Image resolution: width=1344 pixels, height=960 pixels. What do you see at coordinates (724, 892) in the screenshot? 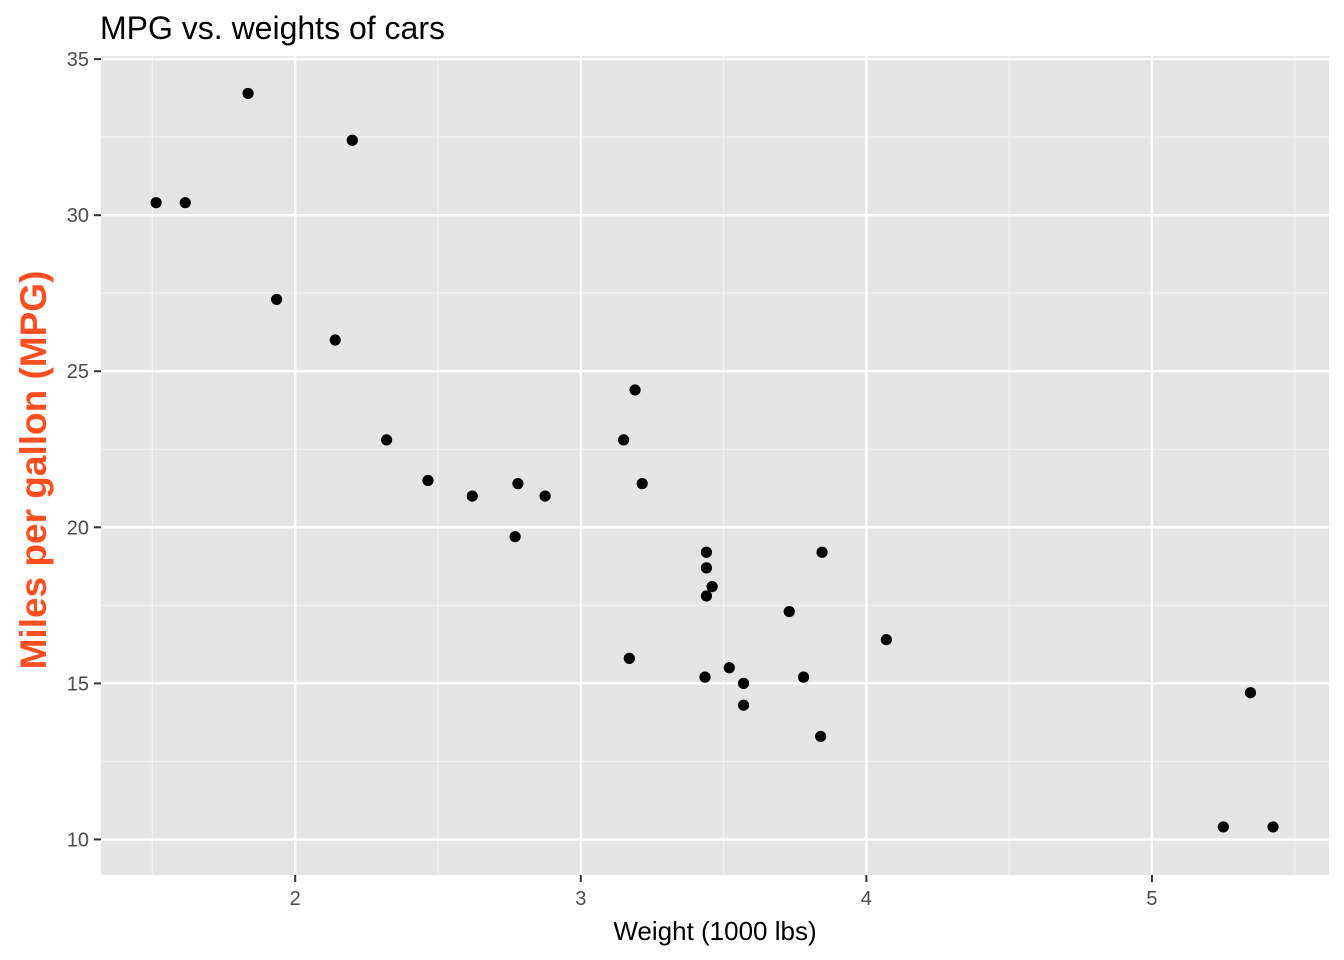
I see `x-axis: 2 3 4 5` at bounding box center [724, 892].